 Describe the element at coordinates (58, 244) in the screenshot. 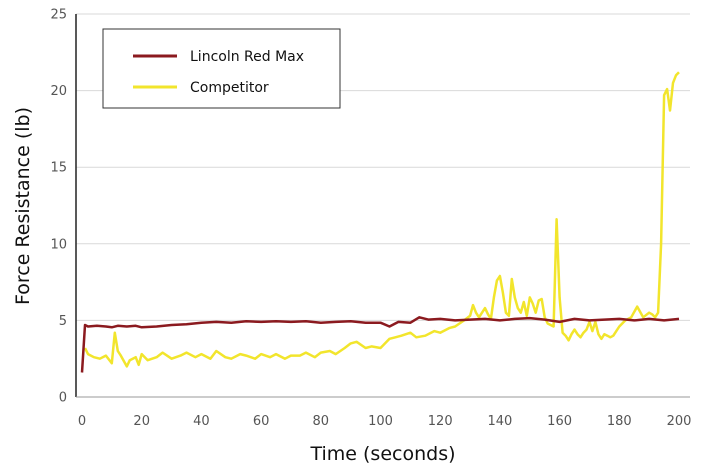

I see `y-tick-label: 10` at that location.